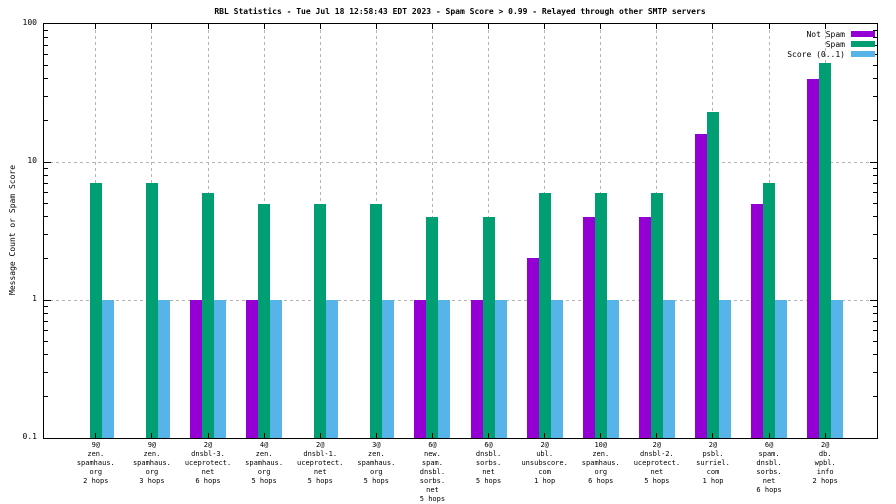 This screenshot has height=504, width=896. Describe the element at coordinates (488, 327) in the screenshot. I see `bar-spam-group8` at that location.